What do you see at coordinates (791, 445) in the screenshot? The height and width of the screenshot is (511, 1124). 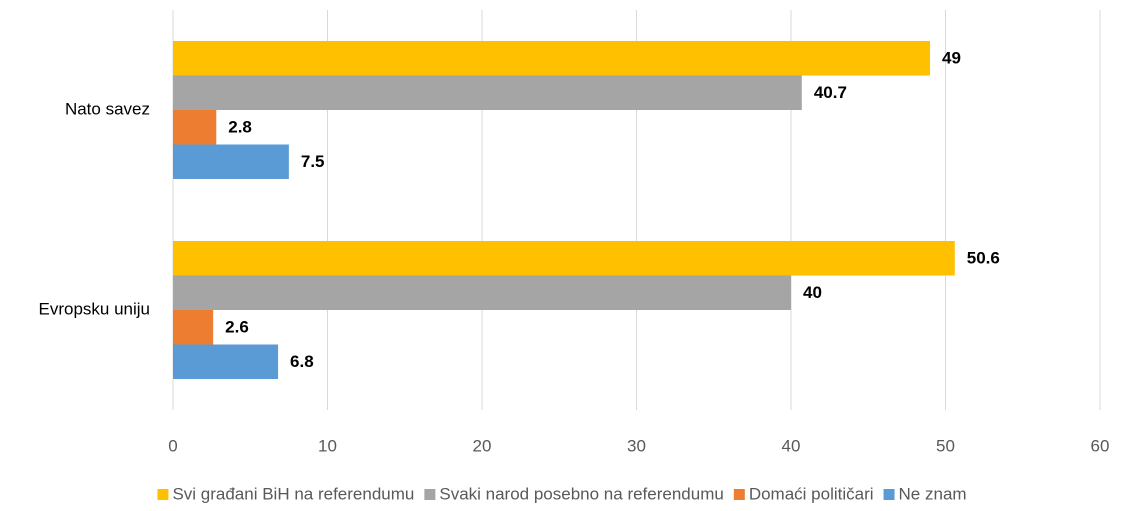 I see `x-tick-label: 40` at bounding box center [791, 445].